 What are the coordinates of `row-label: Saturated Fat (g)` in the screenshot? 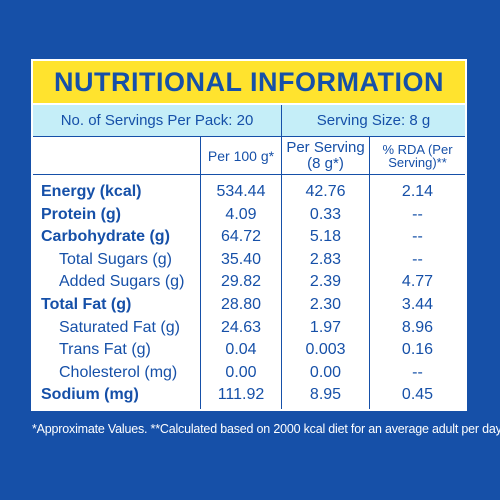 It's located at (119, 327).